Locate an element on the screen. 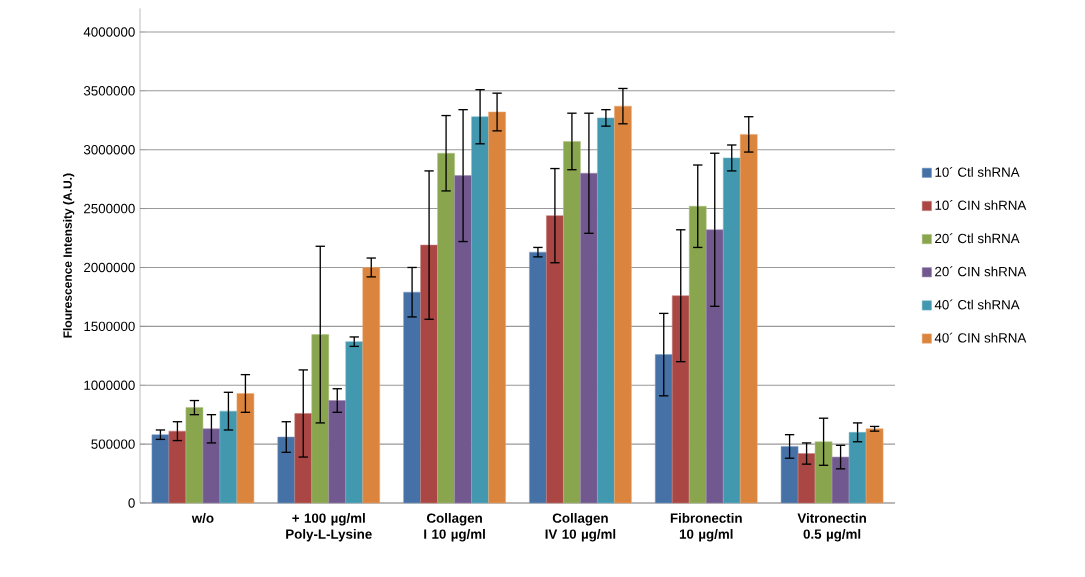 Image resolution: width=1085 pixels, height=577 pixels. x-tick-label: Collagen I 10 µg/ml is located at coordinates (454, 527).